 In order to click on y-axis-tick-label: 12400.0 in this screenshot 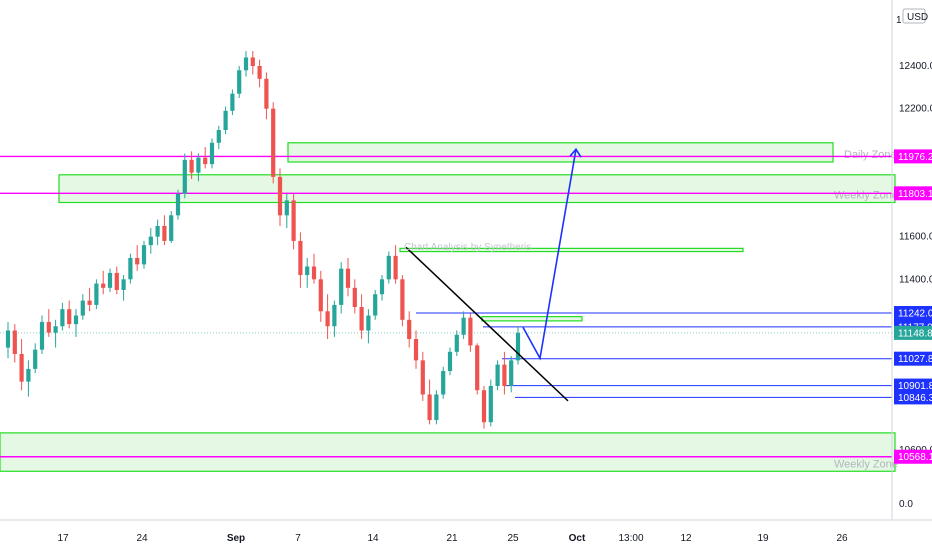, I will do `click(915, 66)`.